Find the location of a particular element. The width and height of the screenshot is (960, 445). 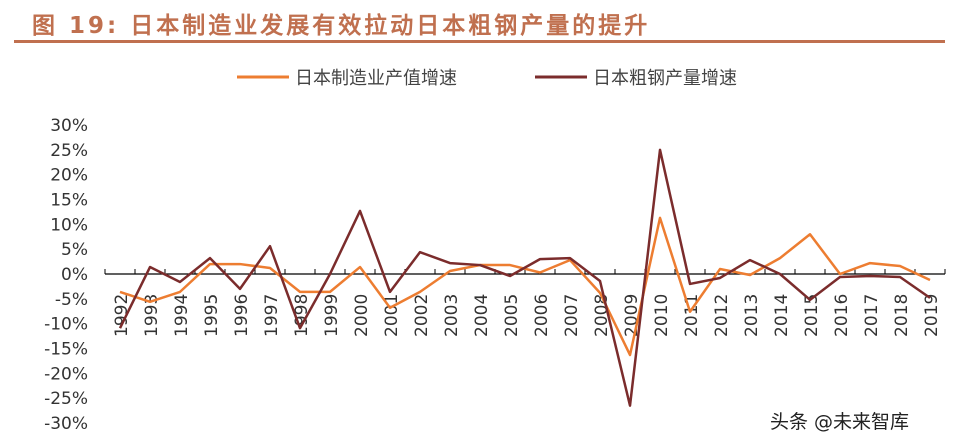

x-tick-label: 2003 is located at coordinates (452, 315).